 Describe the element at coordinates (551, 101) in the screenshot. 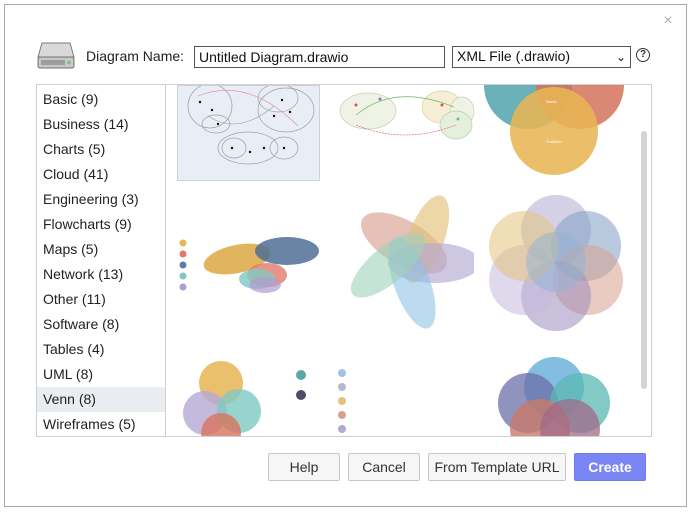

I see `svg-text: Name` at that location.